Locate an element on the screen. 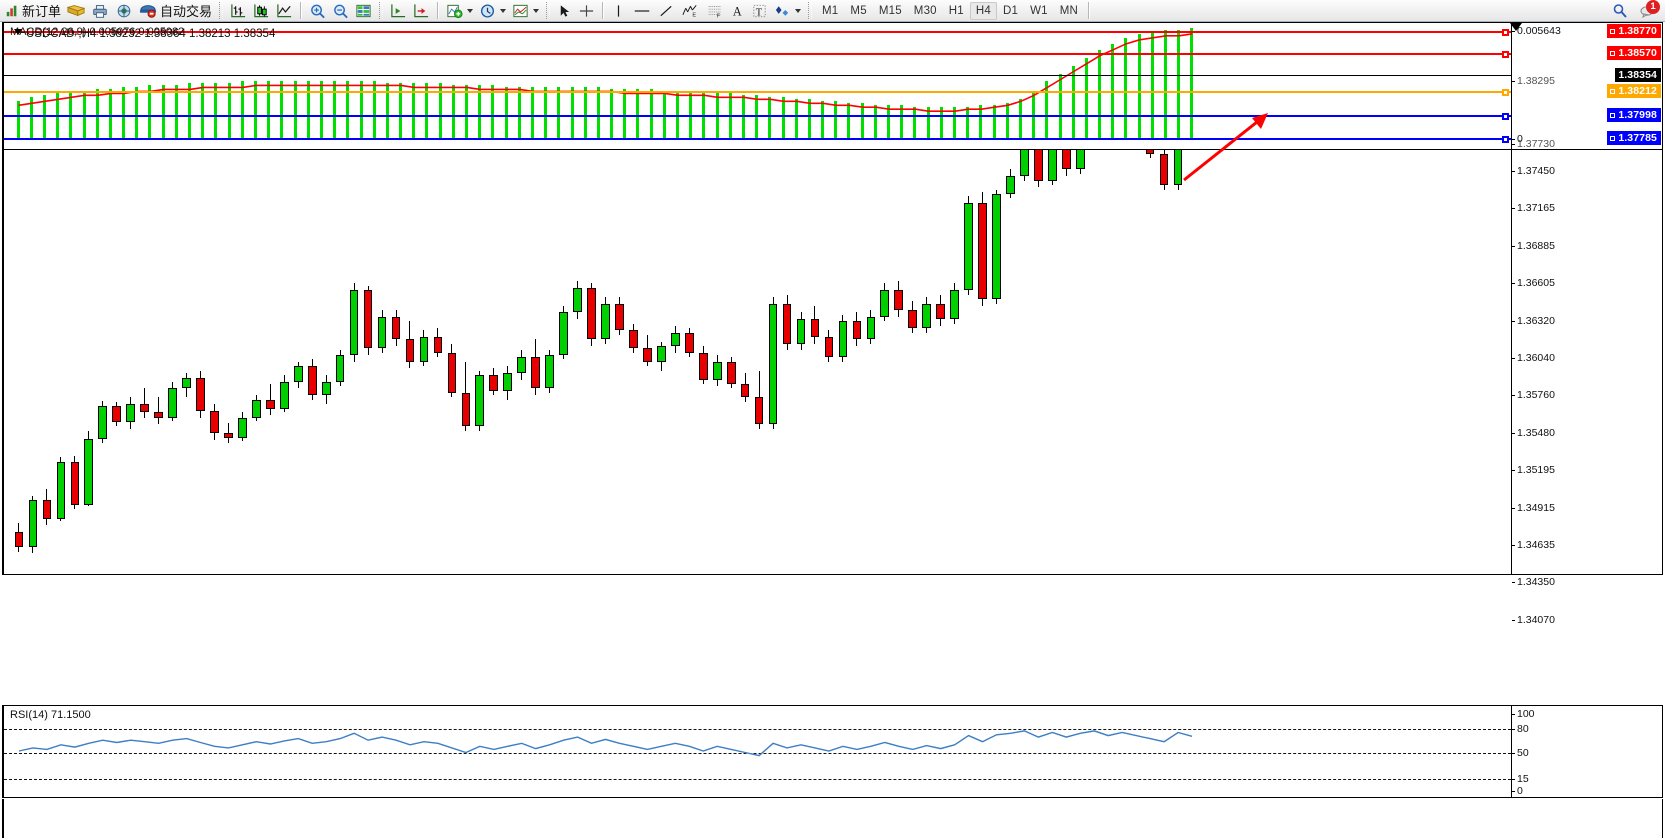  auto-trading-button: 自动交易 is located at coordinates (175, 11).